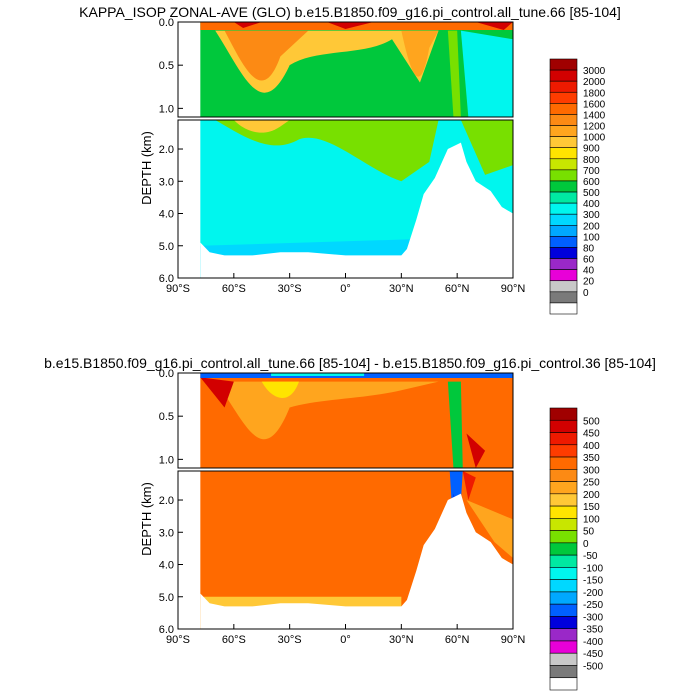 This screenshot has height=700, width=700. What do you see at coordinates (591, 160) in the screenshot?
I see `colorbar-label: 800` at bounding box center [591, 160].